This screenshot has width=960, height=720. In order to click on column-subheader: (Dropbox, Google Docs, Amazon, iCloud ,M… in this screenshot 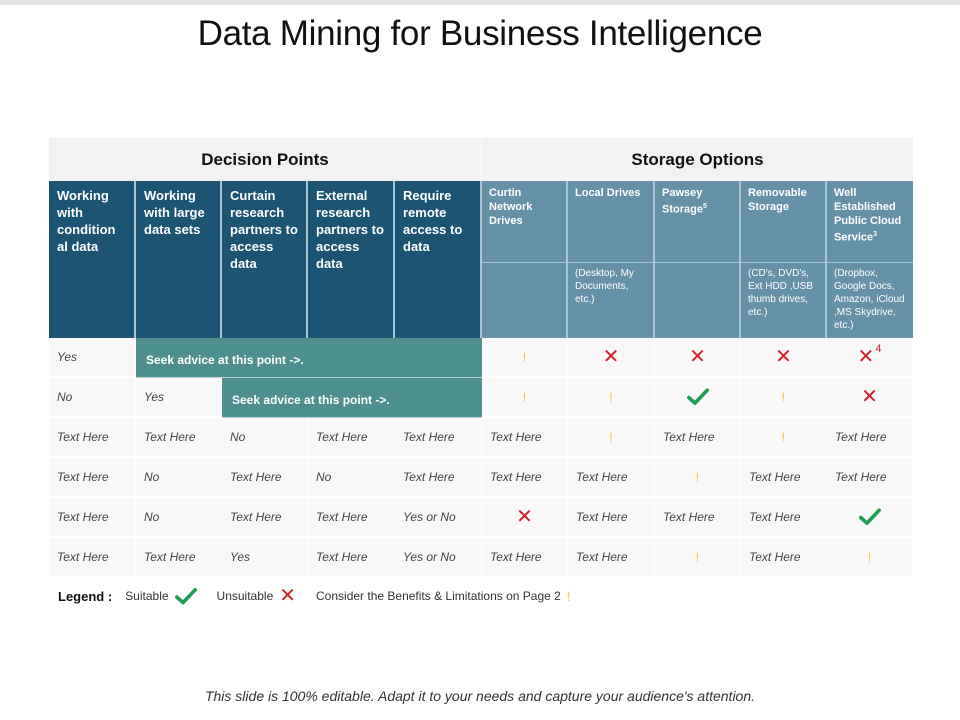, I will do `click(870, 300)`.